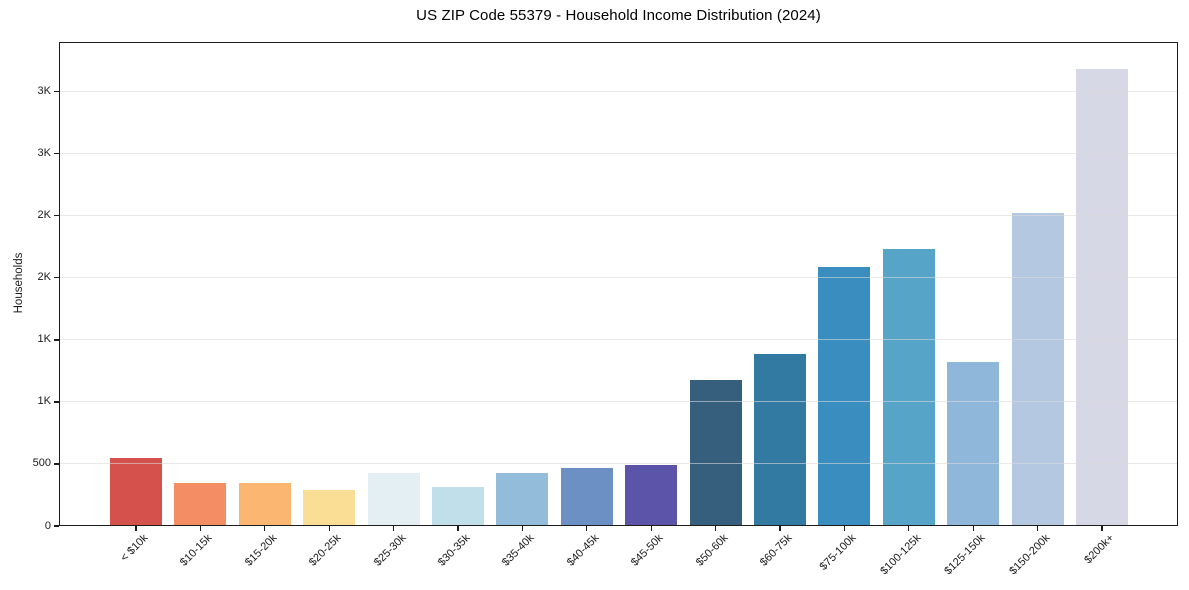  Describe the element at coordinates (583, 550) in the screenshot. I see `x-tick-label: $40-45k` at that location.